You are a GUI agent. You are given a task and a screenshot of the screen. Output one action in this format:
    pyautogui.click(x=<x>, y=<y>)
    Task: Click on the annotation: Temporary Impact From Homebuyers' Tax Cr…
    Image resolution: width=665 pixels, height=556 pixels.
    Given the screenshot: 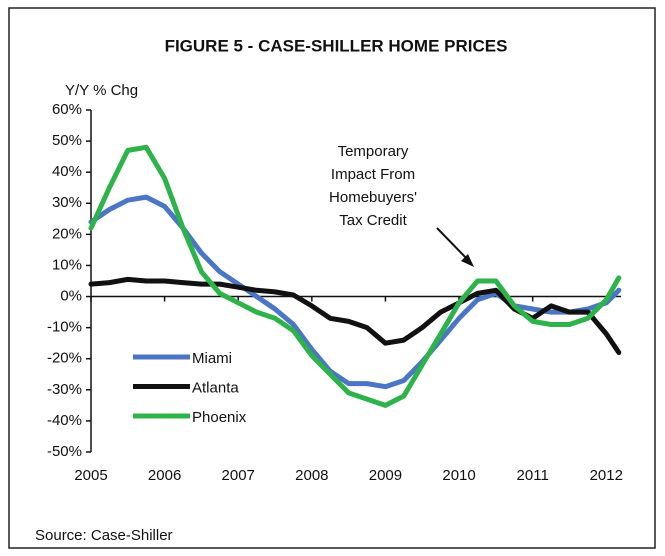 What is the action you would take?
    pyautogui.click(x=401, y=205)
    